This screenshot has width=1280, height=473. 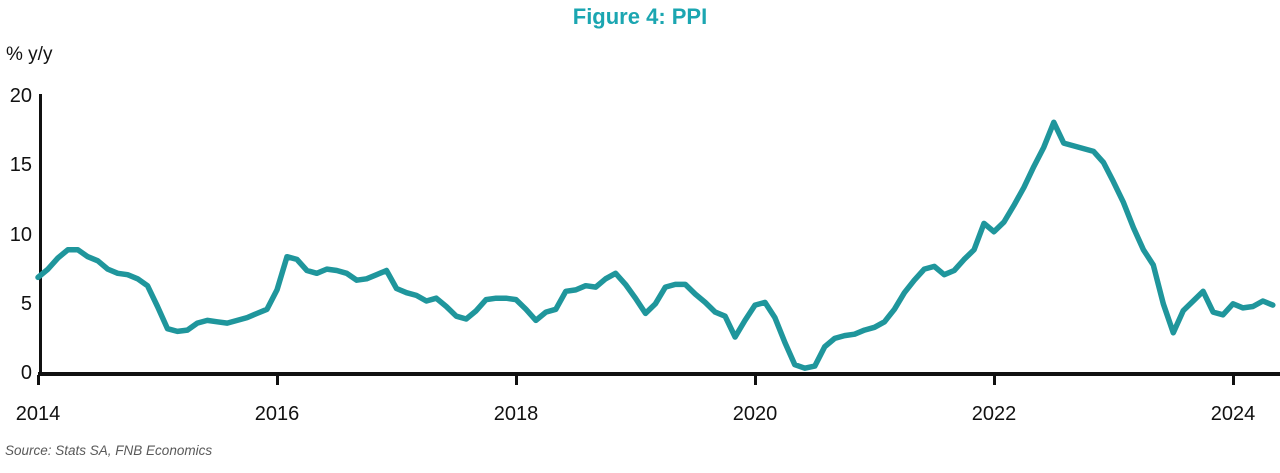 What do you see at coordinates (1233, 414) in the screenshot?
I see `x-tick-label: 2024` at bounding box center [1233, 414].